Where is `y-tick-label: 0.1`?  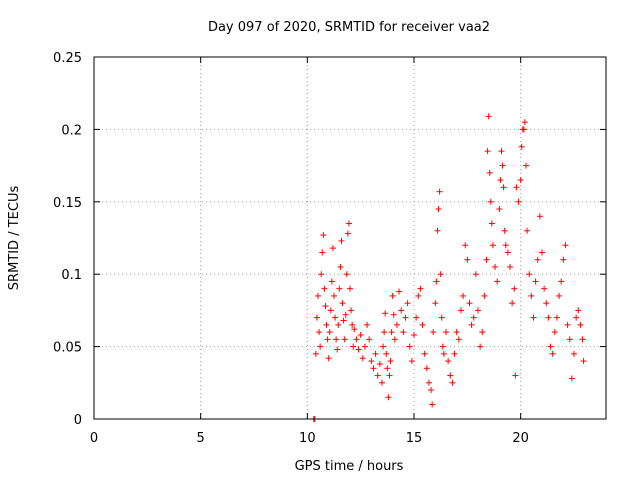
y-tick-label: 0.1 is located at coordinates (71, 275).